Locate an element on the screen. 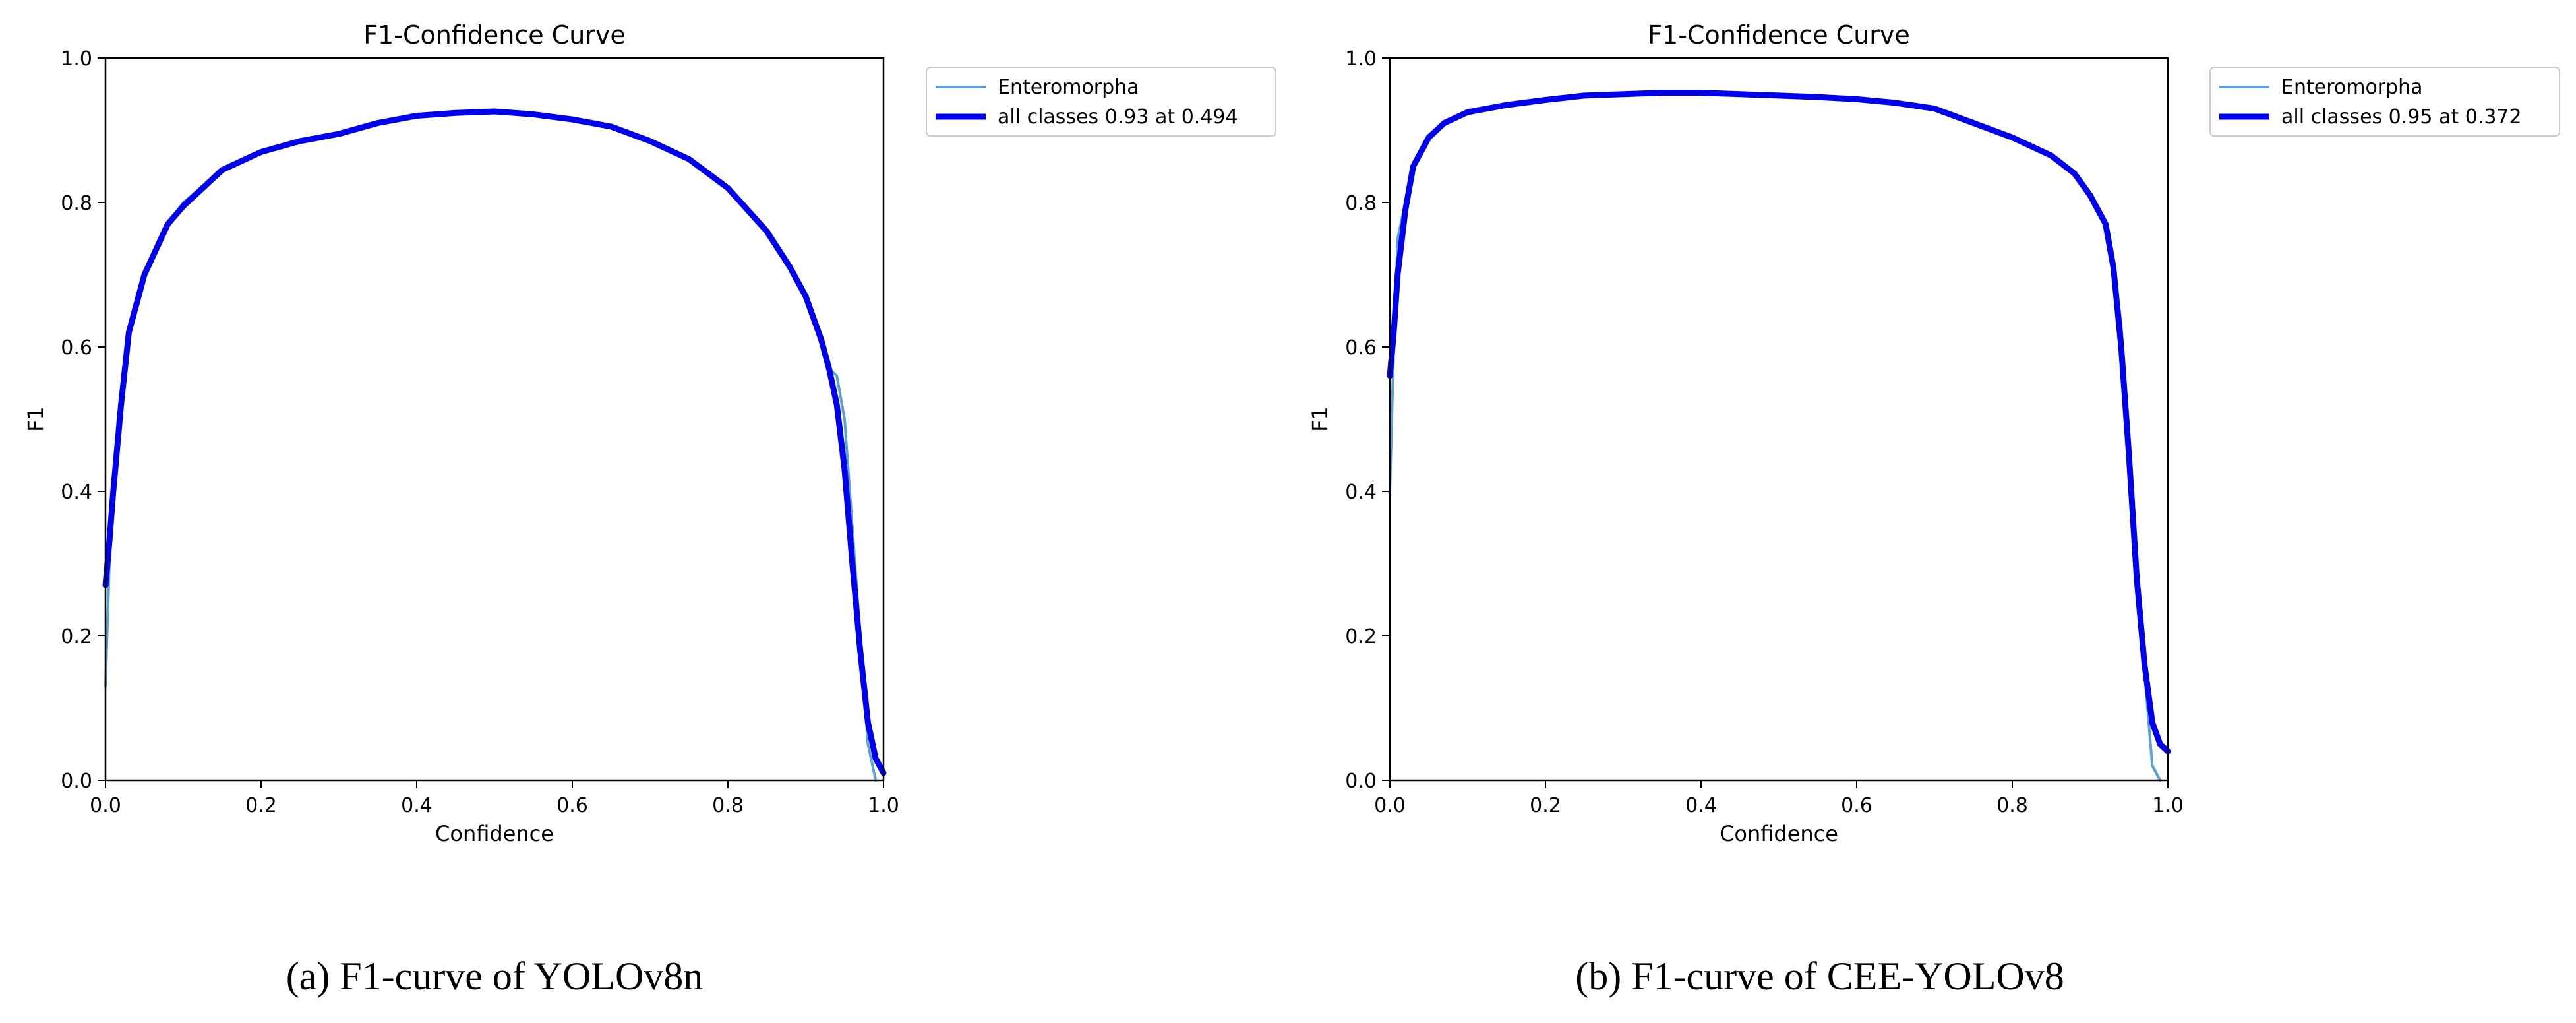 The width and height of the screenshot is (2576, 1023). chart1-xtick-label: 0.6 is located at coordinates (572, 805).